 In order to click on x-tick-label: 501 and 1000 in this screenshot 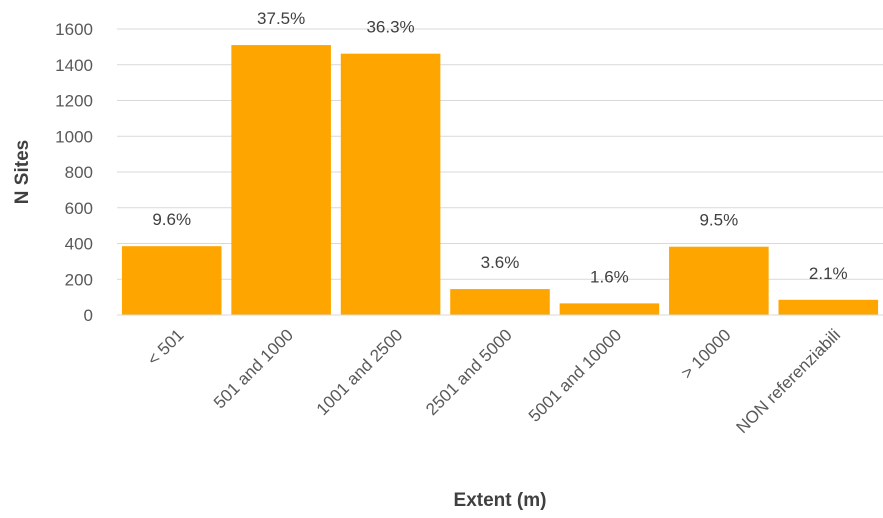, I will do `click(253, 368)`.